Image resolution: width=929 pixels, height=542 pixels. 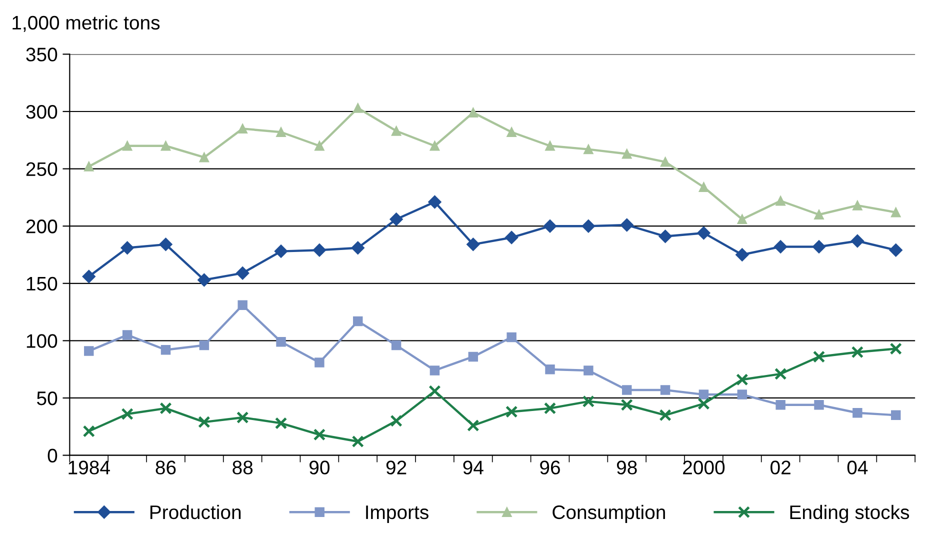 What do you see at coordinates (626, 467) in the screenshot?
I see `x-tick-label: 98` at bounding box center [626, 467].